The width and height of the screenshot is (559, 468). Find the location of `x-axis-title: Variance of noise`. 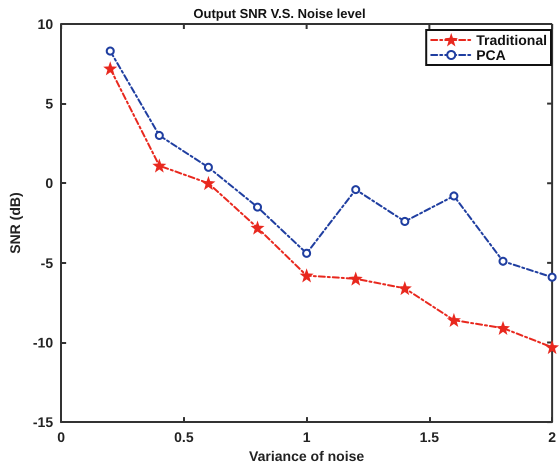

x-axis-title: Variance of noise is located at coordinates (306, 456).